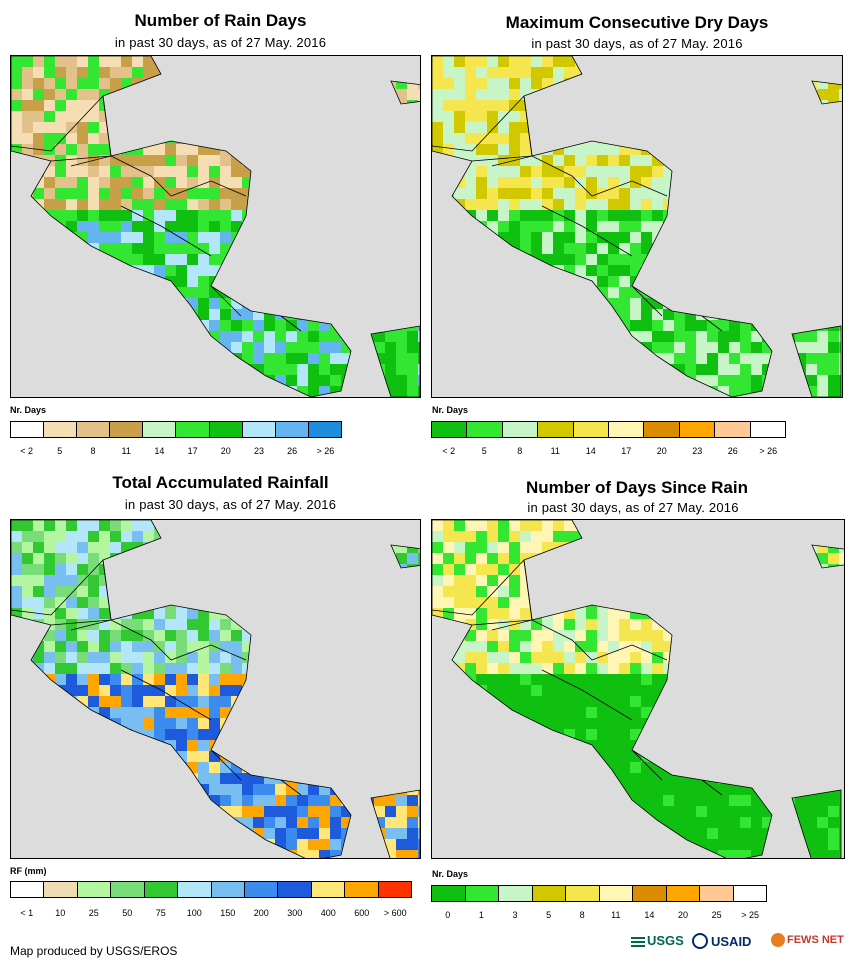 The width and height of the screenshot is (854, 970). I want to click on legend-tick-label: 0, so click(448, 915).